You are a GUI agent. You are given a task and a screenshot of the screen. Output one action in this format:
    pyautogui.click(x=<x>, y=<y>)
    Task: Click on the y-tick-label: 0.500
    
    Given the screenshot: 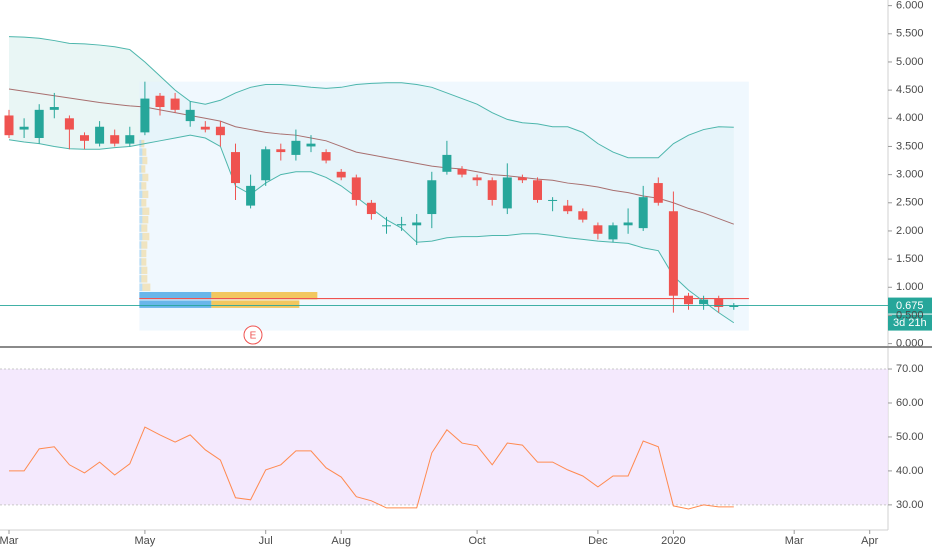 What is the action you would take?
    pyautogui.click(x=910, y=315)
    